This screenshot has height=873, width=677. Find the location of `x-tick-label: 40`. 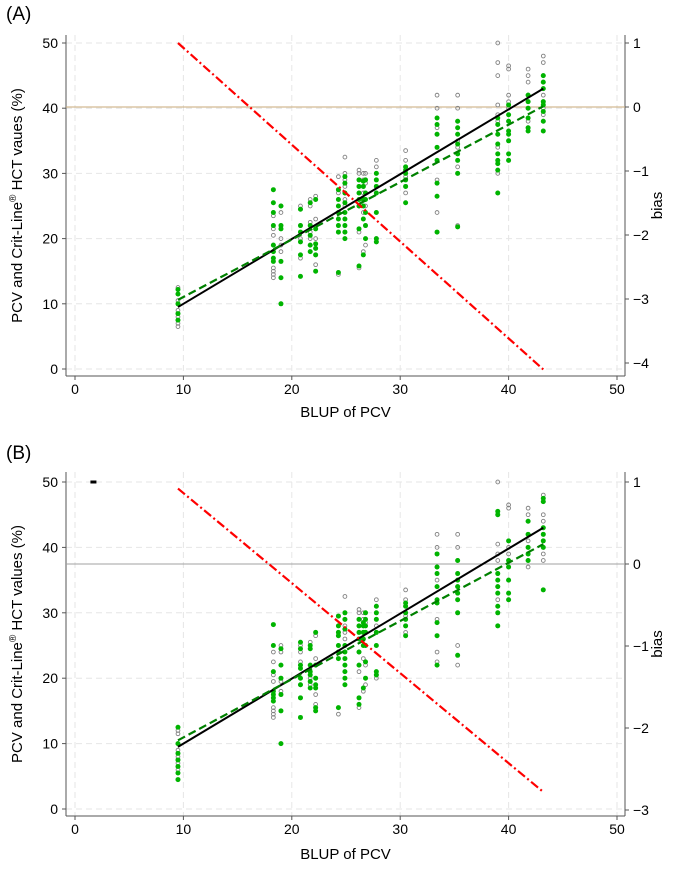

x-tick-label: 40 is located at coordinates (509, 389).